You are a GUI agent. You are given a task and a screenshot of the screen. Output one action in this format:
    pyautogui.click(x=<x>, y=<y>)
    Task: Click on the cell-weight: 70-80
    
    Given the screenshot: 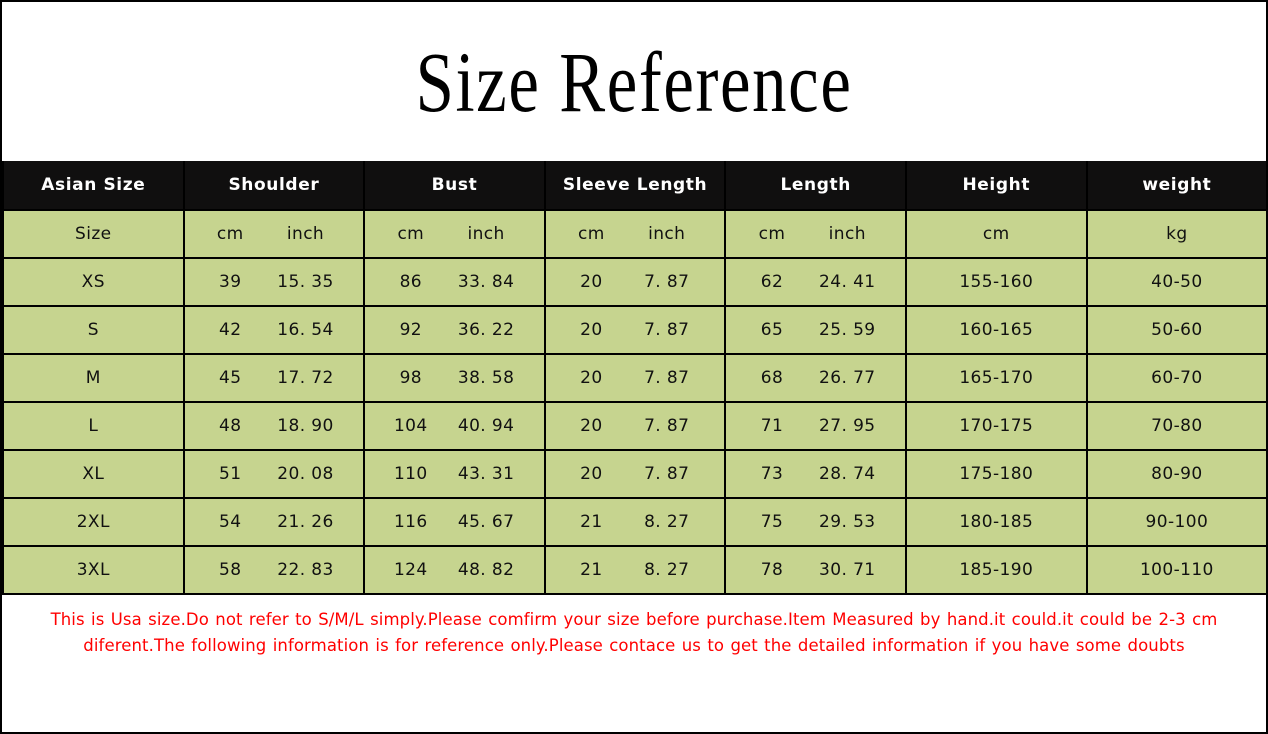 What is the action you would take?
    pyautogui.click(x=1176, y=426)
    